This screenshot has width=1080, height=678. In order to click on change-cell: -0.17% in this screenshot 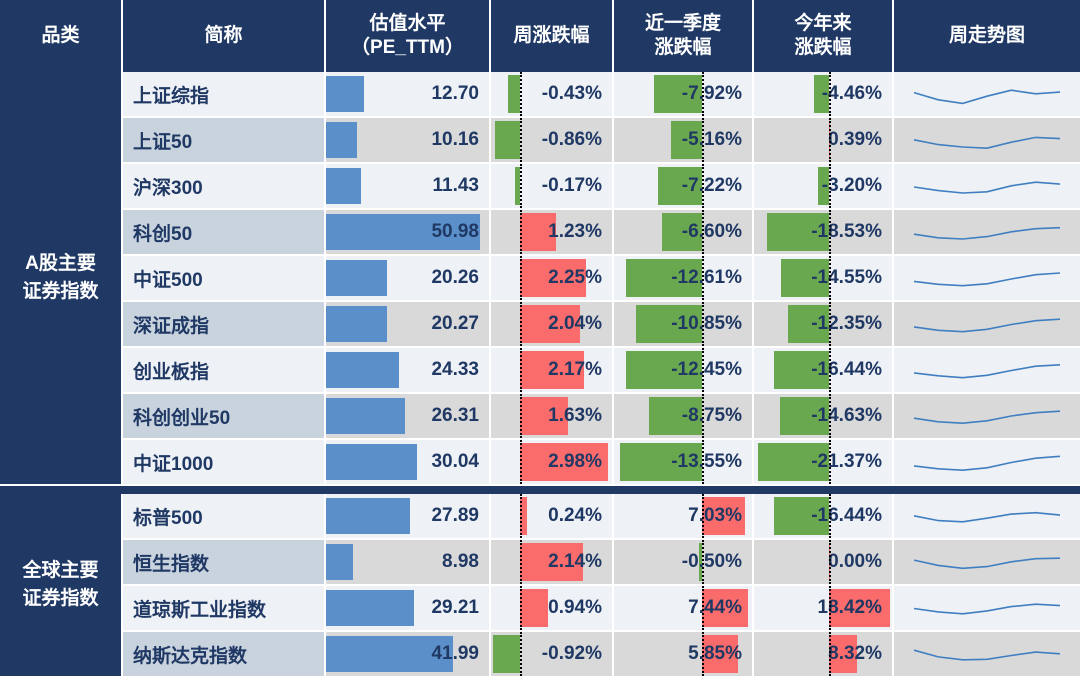, I will do `click(552, 186)`.